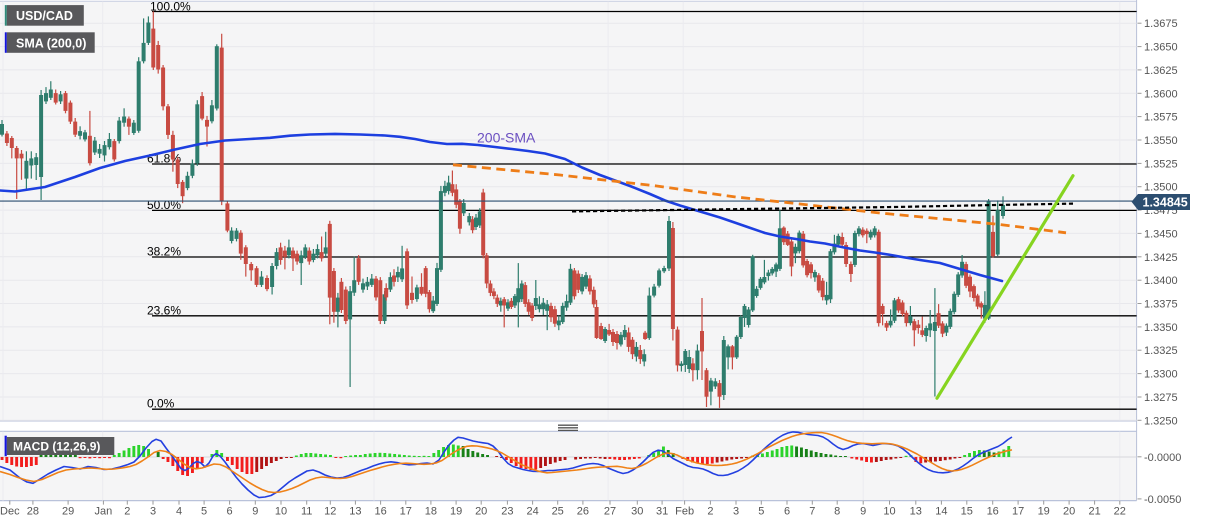 This screenshot has width=1207, height=526. Describe the element at coordinates (1161, 281) in the screenshot. I see `svg-text: 1.3400` at that location.